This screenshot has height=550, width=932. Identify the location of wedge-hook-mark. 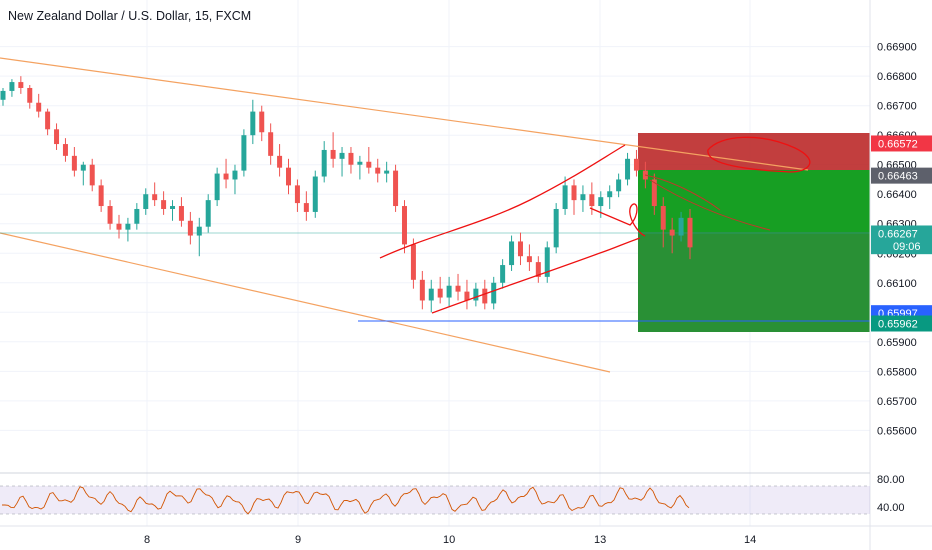
(617, 220).